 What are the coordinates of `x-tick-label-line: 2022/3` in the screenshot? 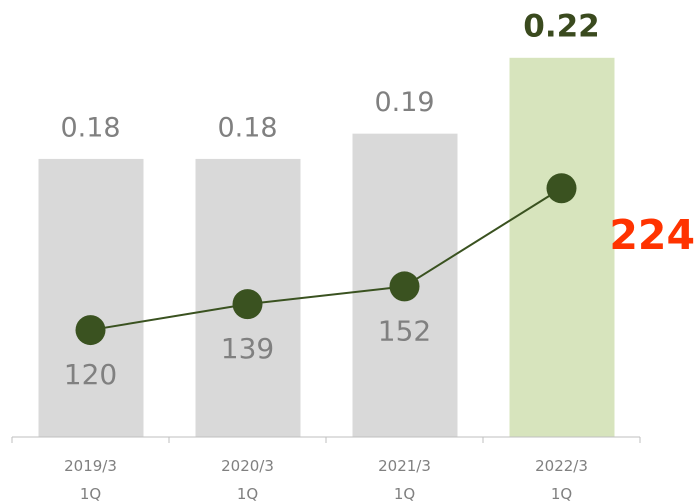 It's located at (561, 466).